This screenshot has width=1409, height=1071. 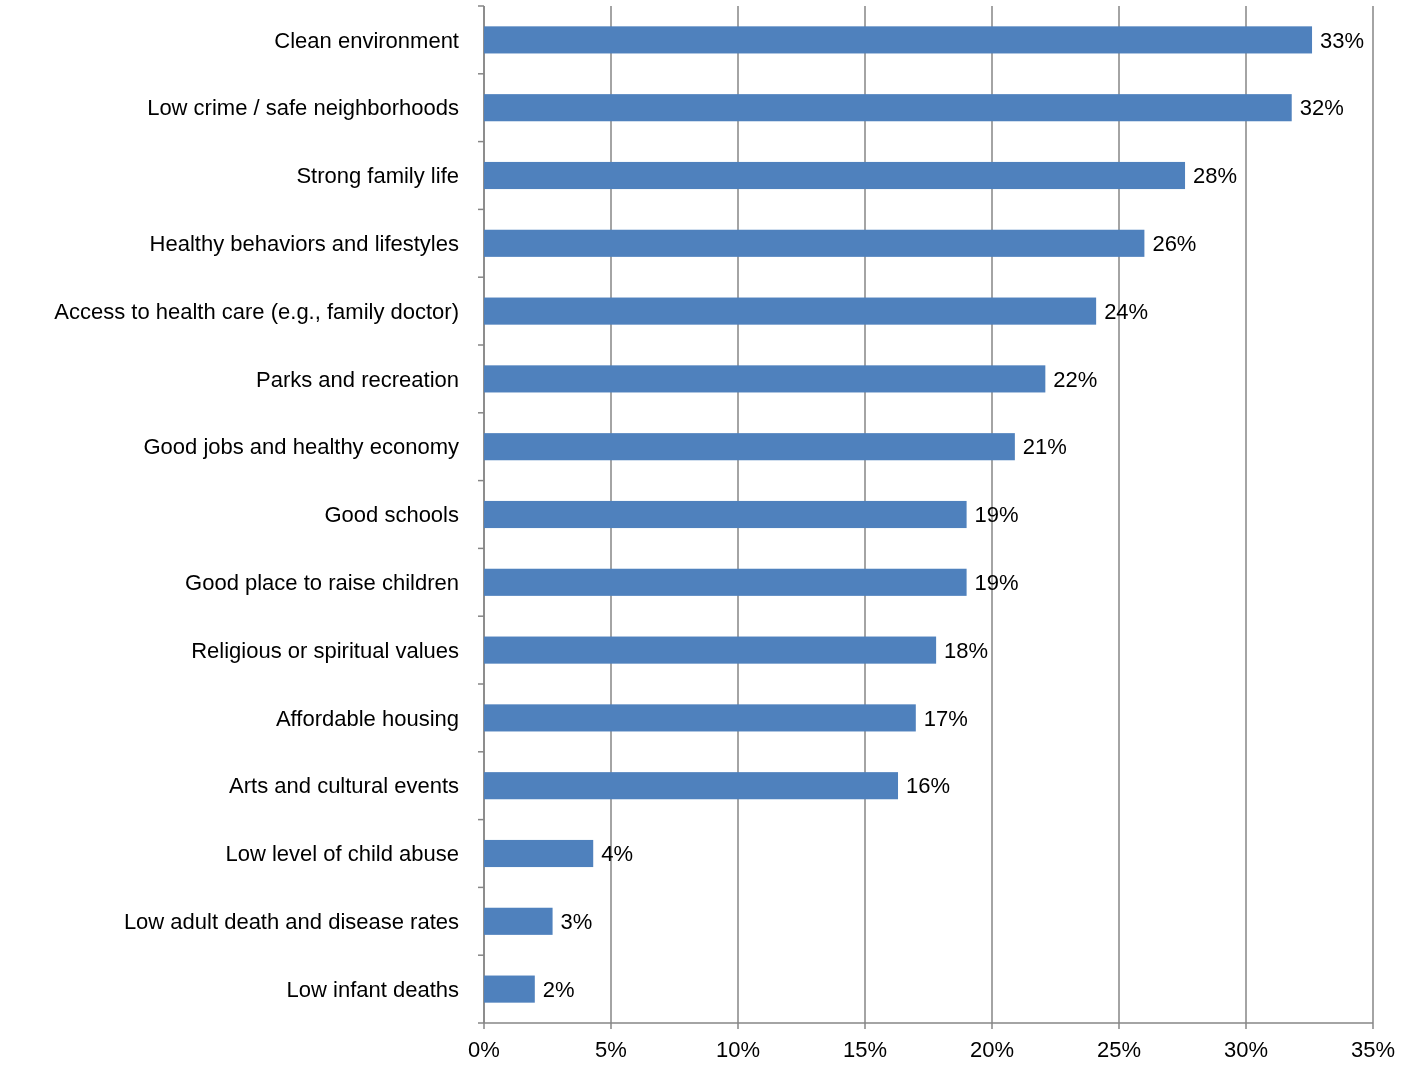 What do you see at coordinates (865, 1049) in the screenshot?
I see `x-tick-label: 15%` at bounding box center [865, 1049].